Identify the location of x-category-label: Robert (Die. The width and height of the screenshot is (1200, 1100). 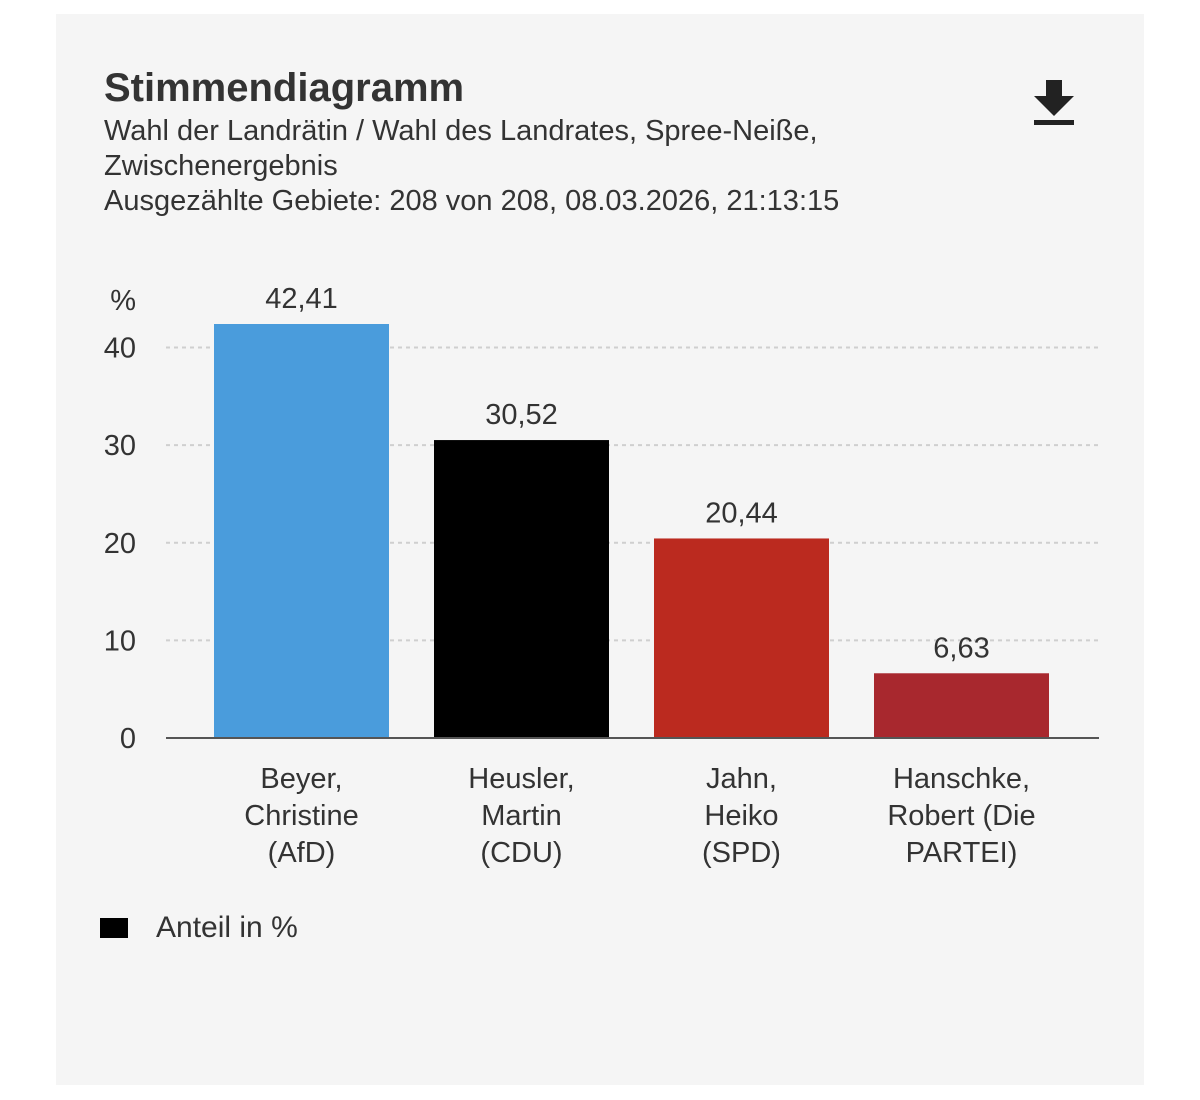
(961, 816).